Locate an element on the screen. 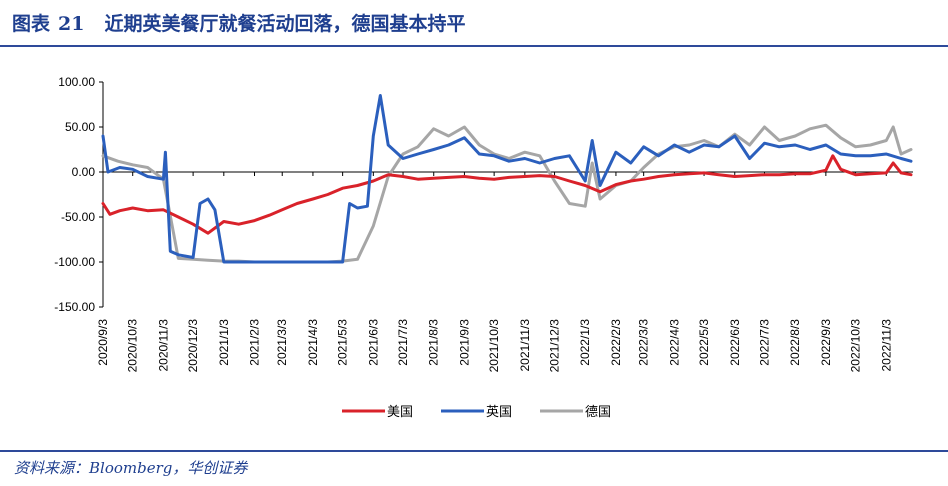 The height and width of the screenshot is (486, 948). x-tick-label: 2022/9/3 is located at coordinates (826, 342).